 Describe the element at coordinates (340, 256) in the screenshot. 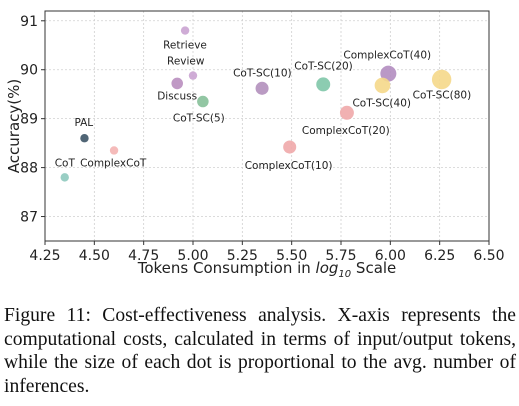

I see `x-tick-label: 5.75` at that location.